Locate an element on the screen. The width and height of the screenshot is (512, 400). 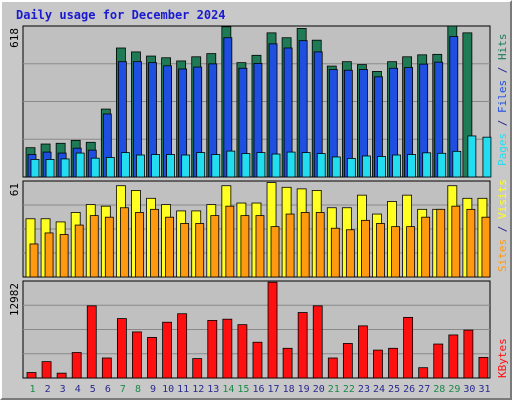
x-tick-label-17: 17 is located at coordinates (274, 389).